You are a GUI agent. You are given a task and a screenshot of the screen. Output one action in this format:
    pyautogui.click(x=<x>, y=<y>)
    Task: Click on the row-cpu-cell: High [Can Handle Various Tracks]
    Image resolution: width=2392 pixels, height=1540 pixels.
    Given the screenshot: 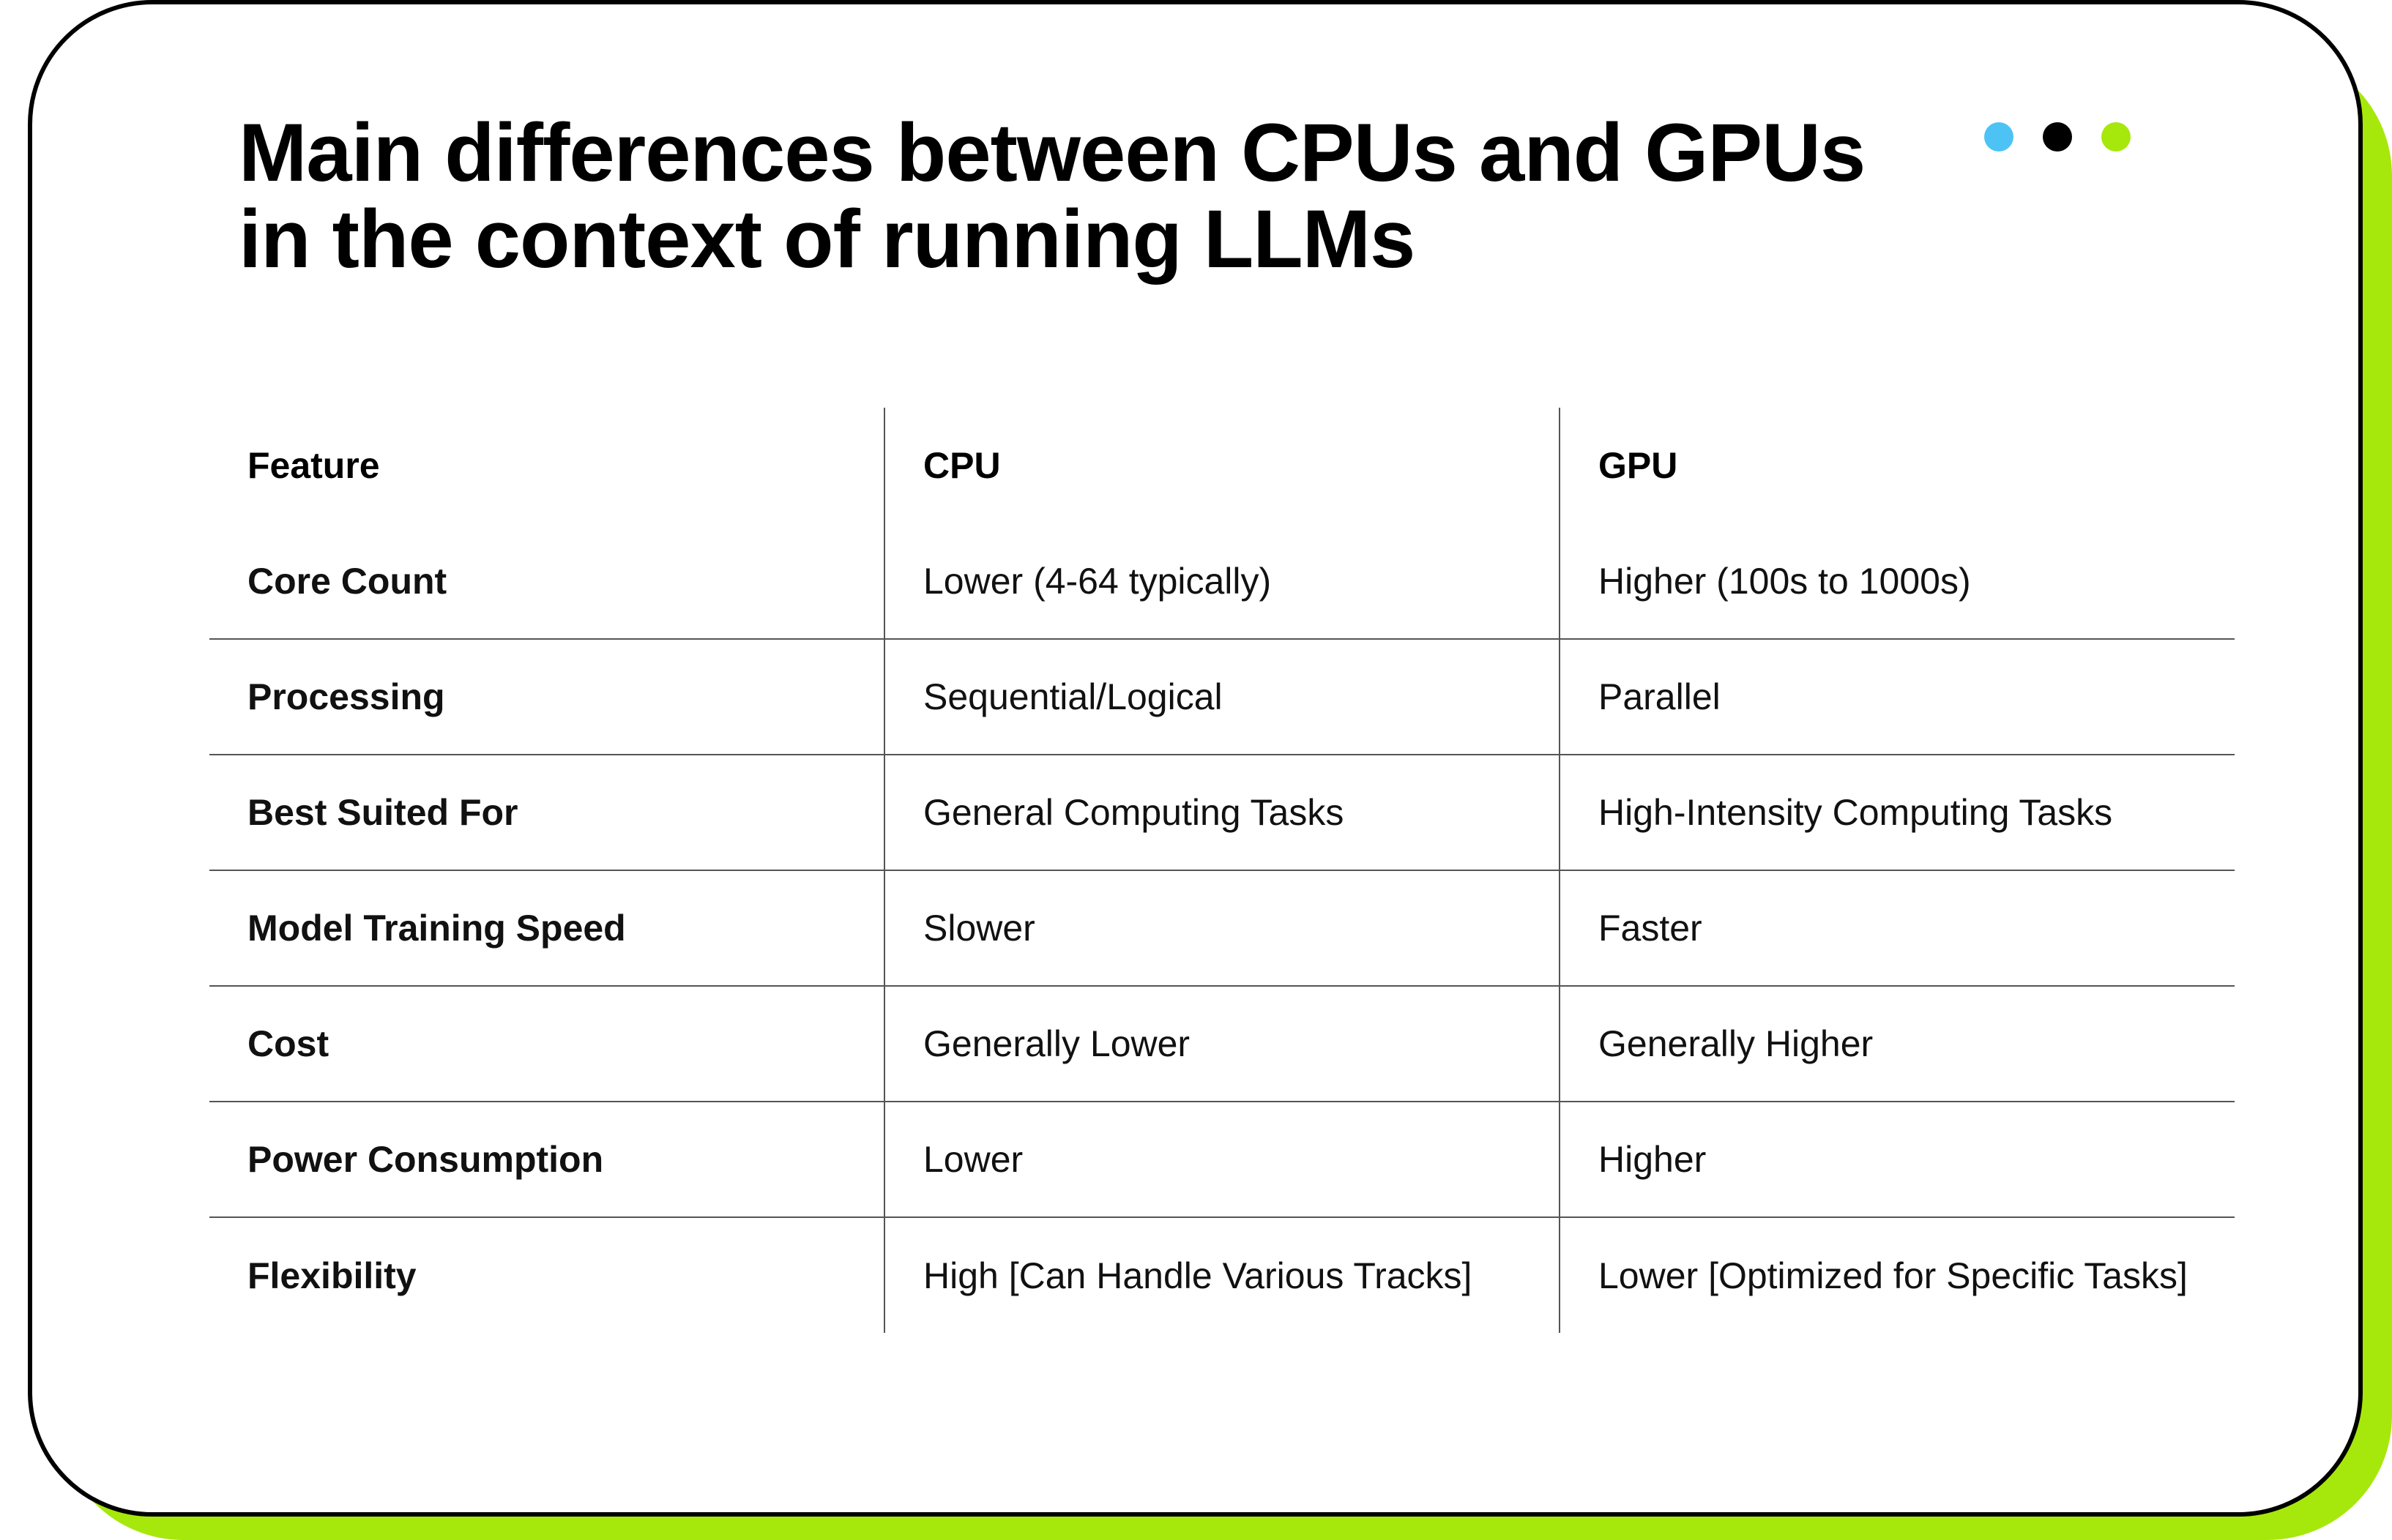 What is the action you would take?
    pyautogui.click(x=1222, y=1275)
    